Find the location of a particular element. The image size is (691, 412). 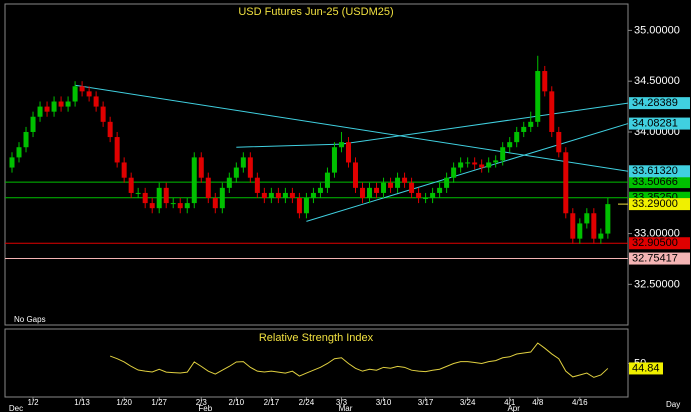

x-tick-label: 1/2 is located at coordinates (33, 402).